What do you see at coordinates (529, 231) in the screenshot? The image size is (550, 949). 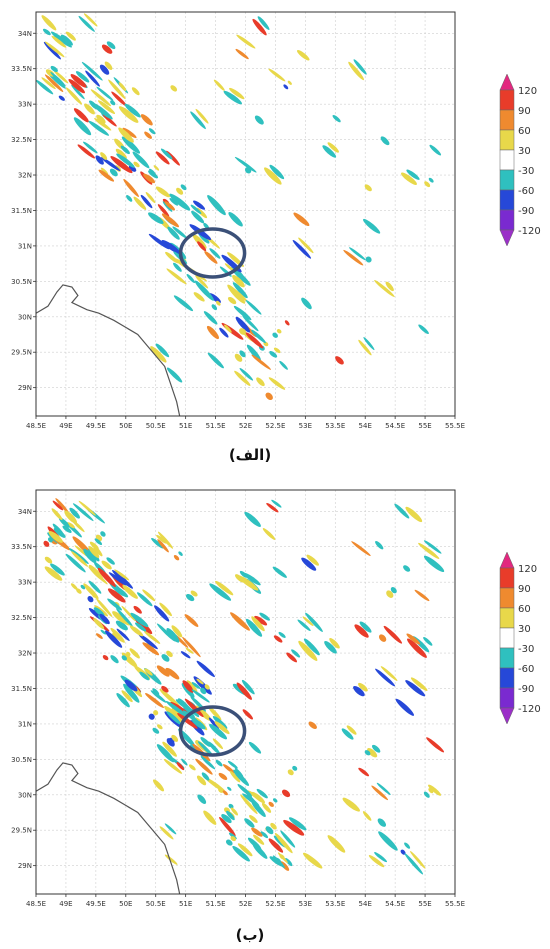 I see `colorbar-label: -120` at bounding box center [529, 231].